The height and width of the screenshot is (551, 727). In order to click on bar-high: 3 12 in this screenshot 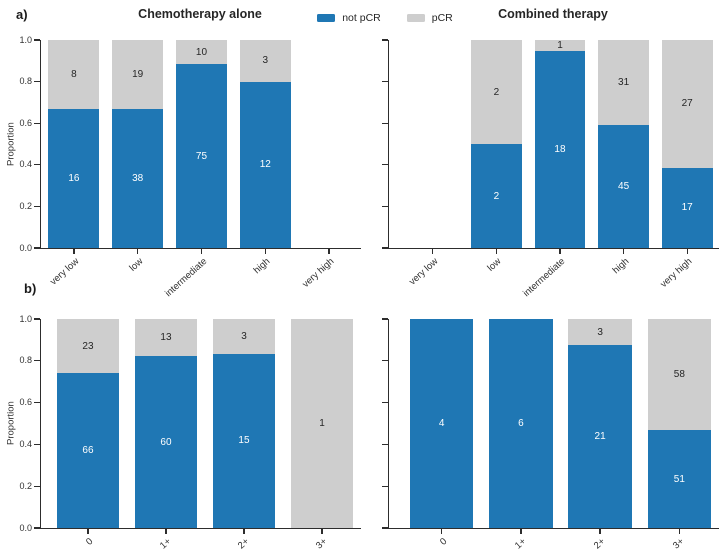, I will do `click(265, 144)`.